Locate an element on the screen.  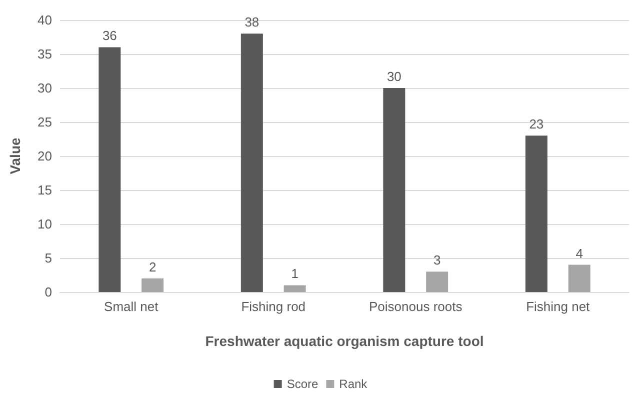
data-label: 4 is located at coordinates (579, 253).